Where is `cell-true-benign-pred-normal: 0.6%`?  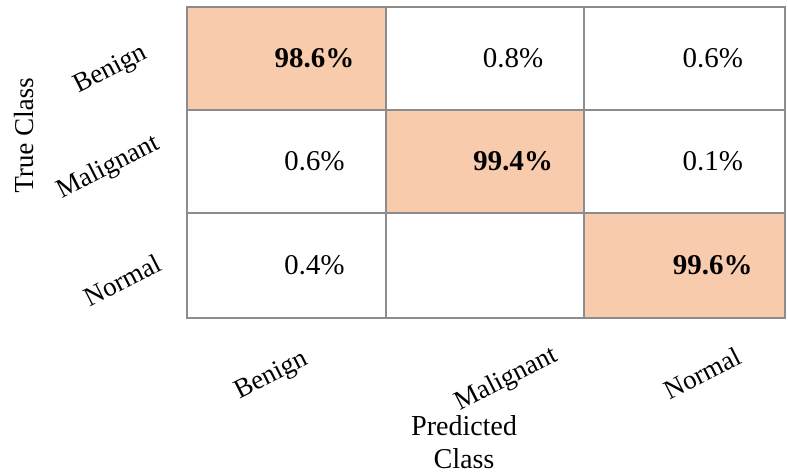 cell-true-benign-pred-normal: 0.6% is located at coordinates (684, 59).